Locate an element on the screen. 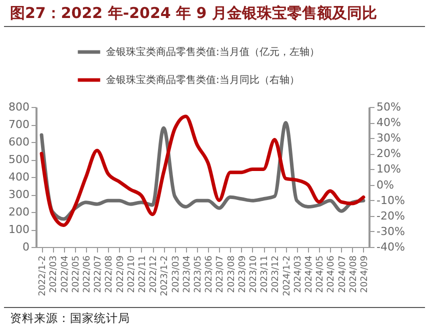 This screenshot has height=335, width=429. x-tick-label: 2022/1-2 is located at coordinates (43, 276).